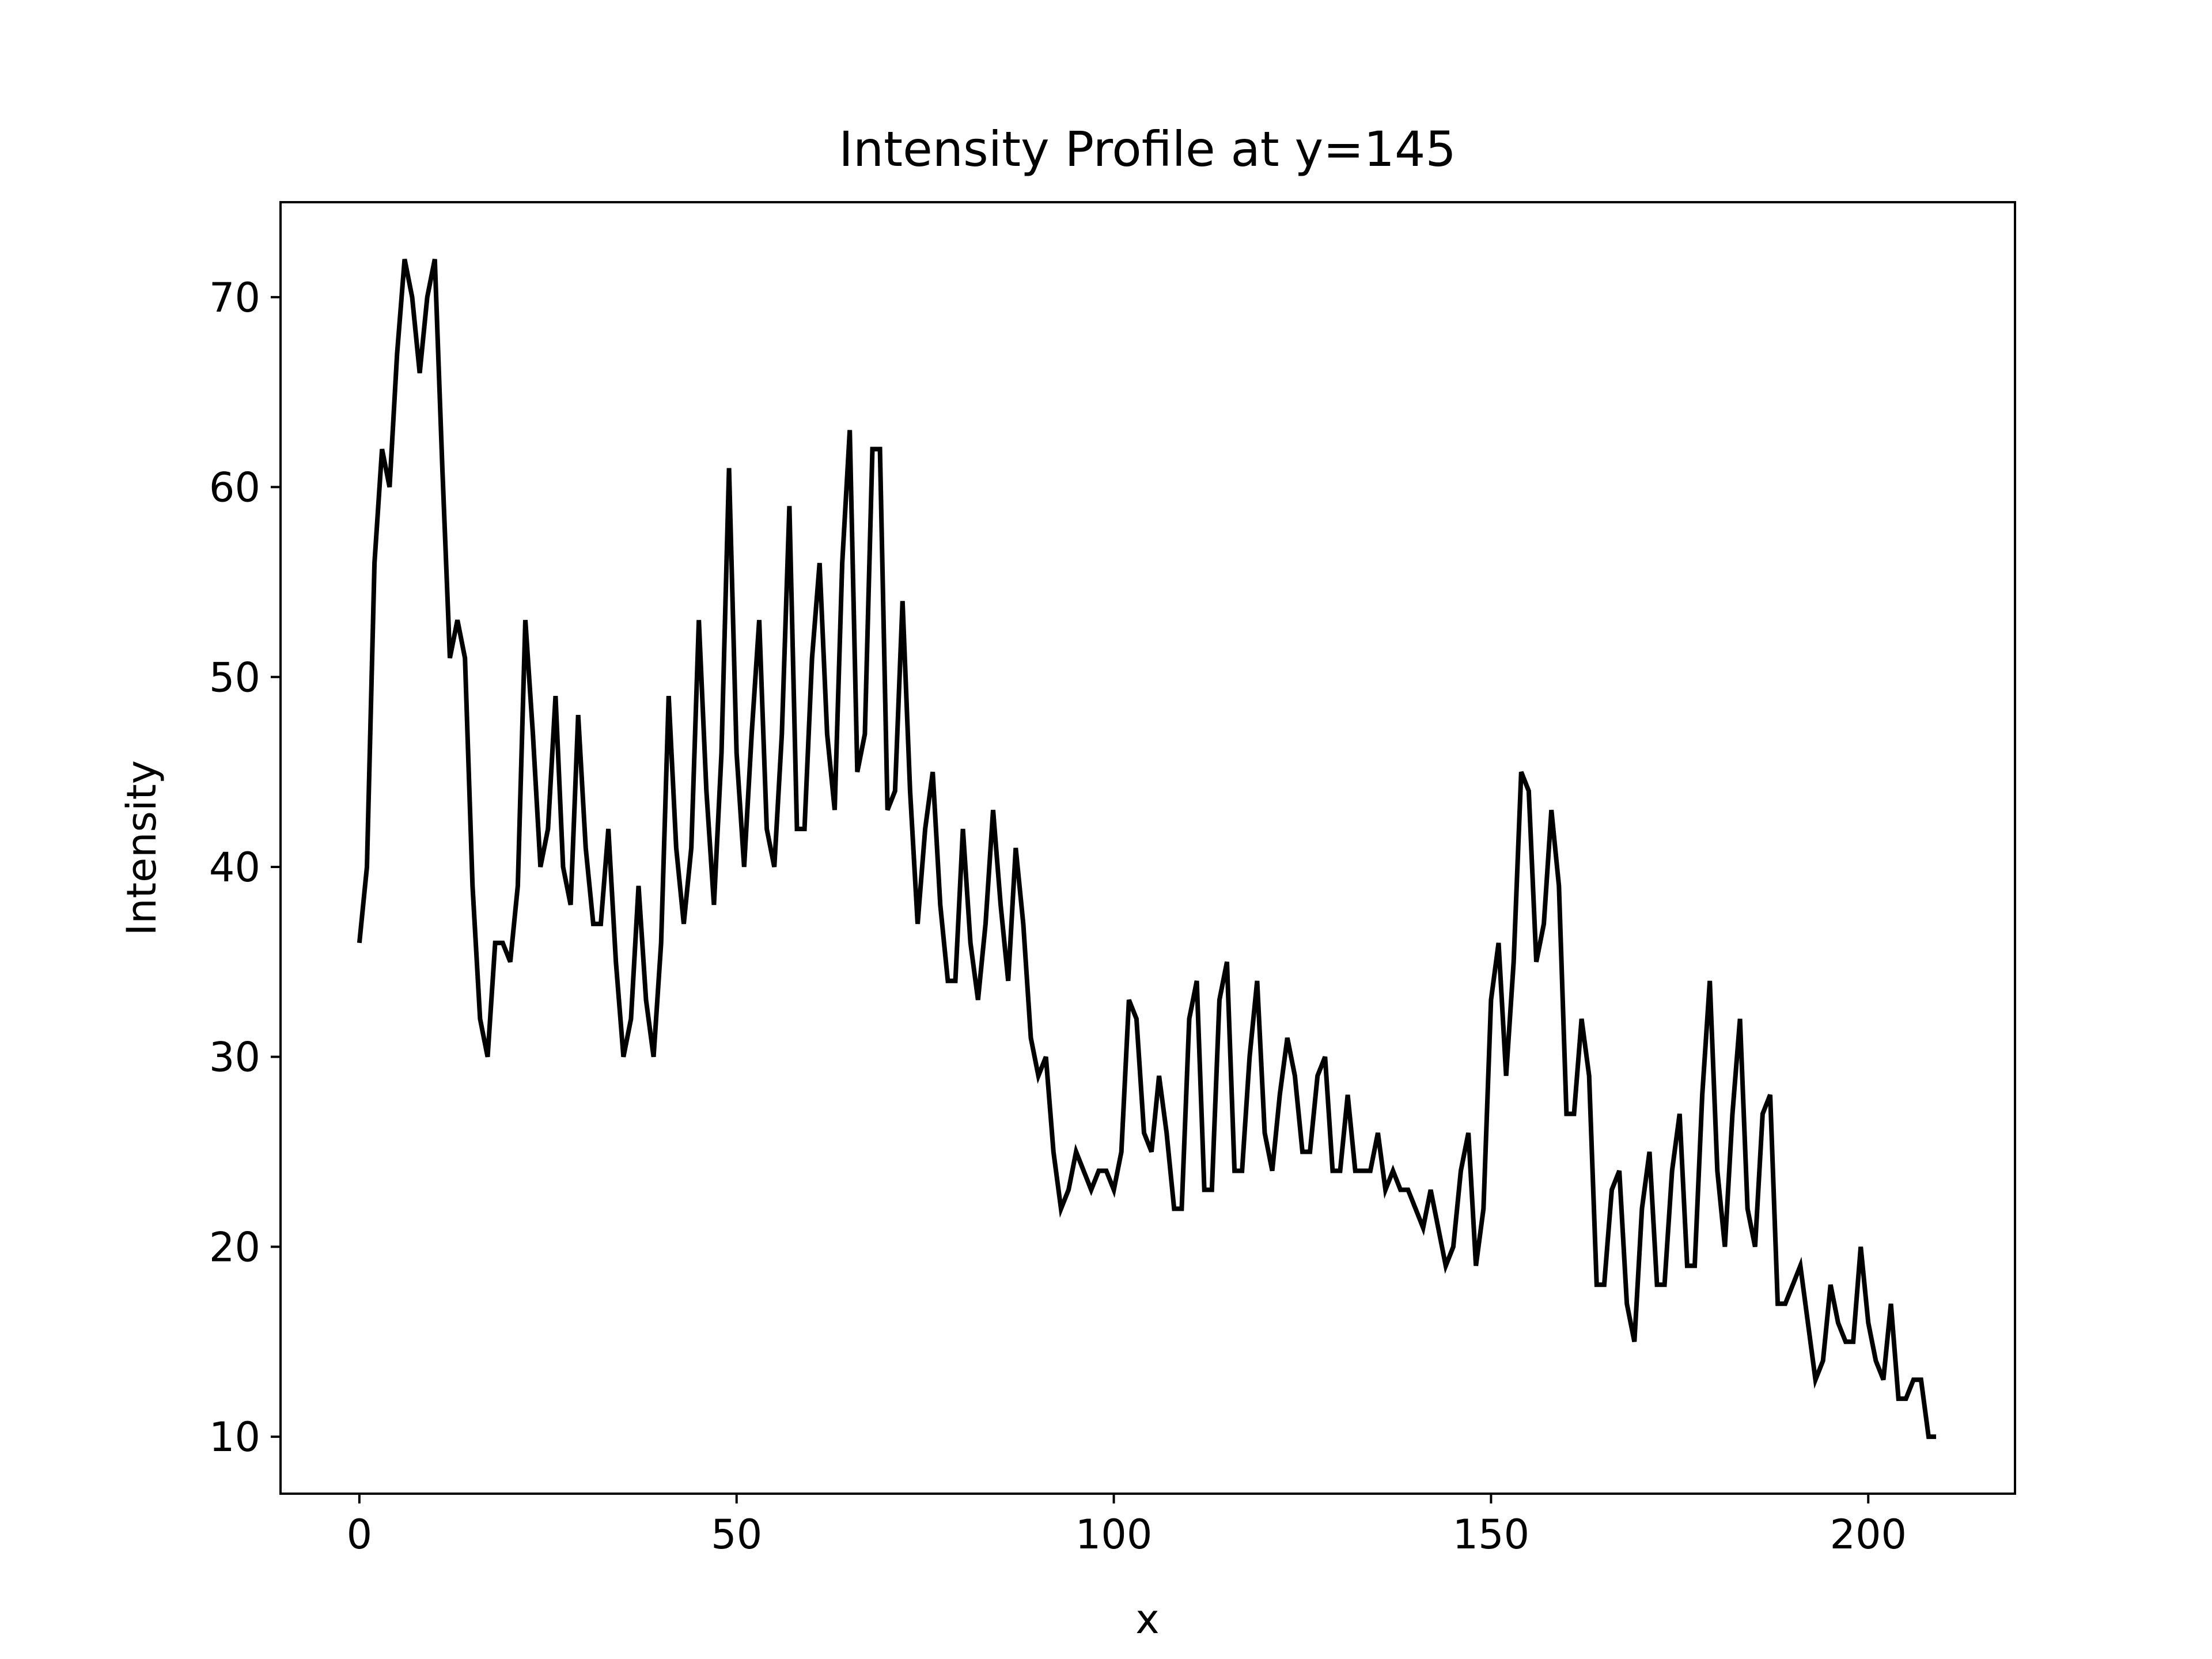 This screenshot has height=1659, width=2212. Describe the element at coordinates (1147, 149) in the screenshot. I see `chart-title: Intensity Profile at y=145` at that location.